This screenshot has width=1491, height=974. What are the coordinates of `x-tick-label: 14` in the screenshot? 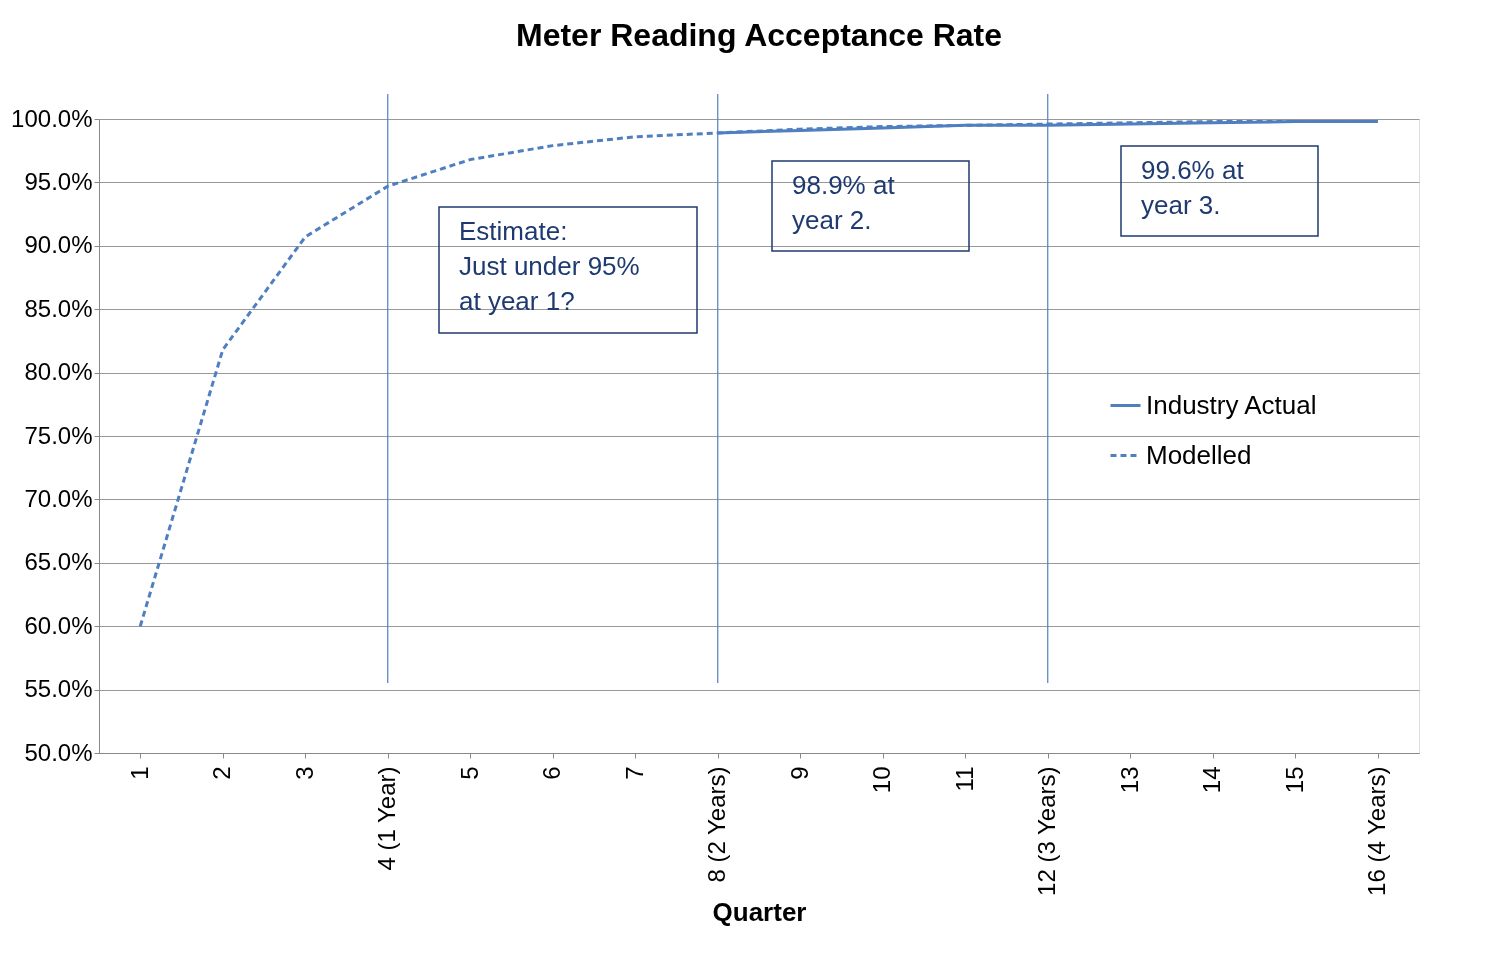 It's located at (1212, 780).